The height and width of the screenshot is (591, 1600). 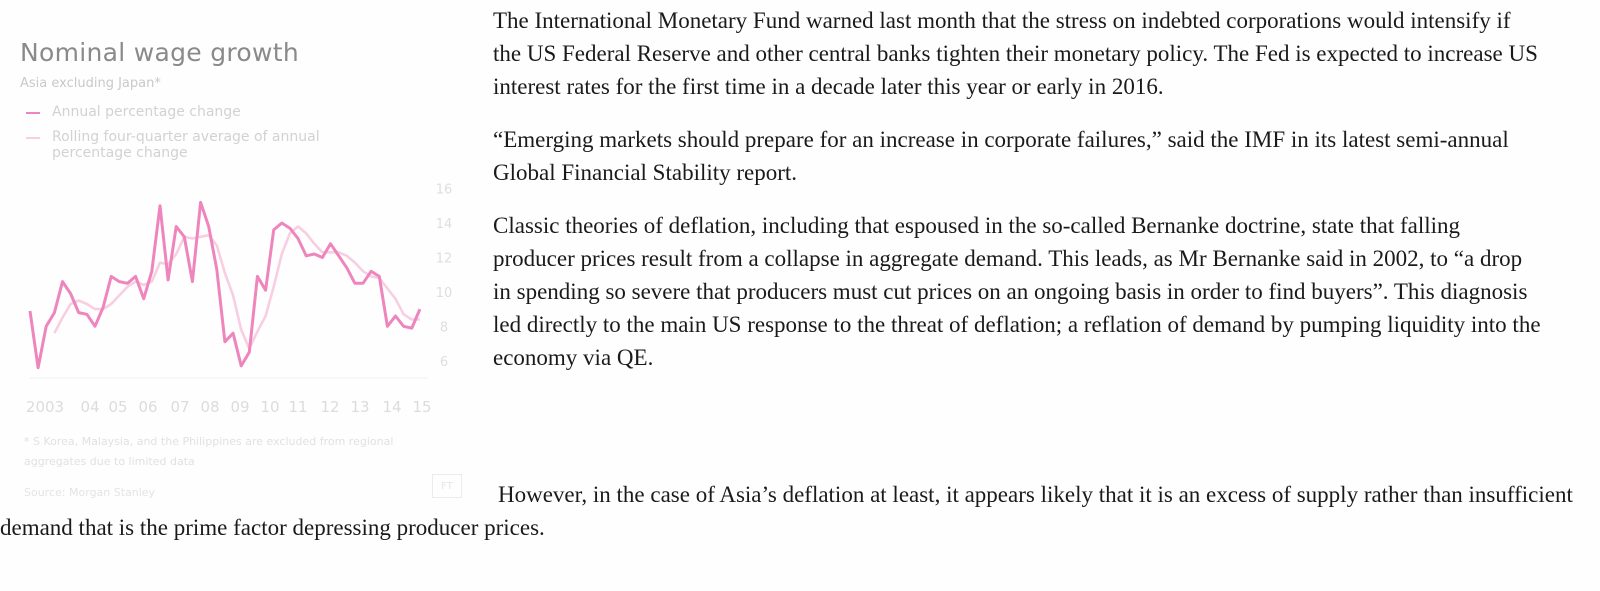 I want to click on y-tick-label: 6, so click(x=444, y=362).